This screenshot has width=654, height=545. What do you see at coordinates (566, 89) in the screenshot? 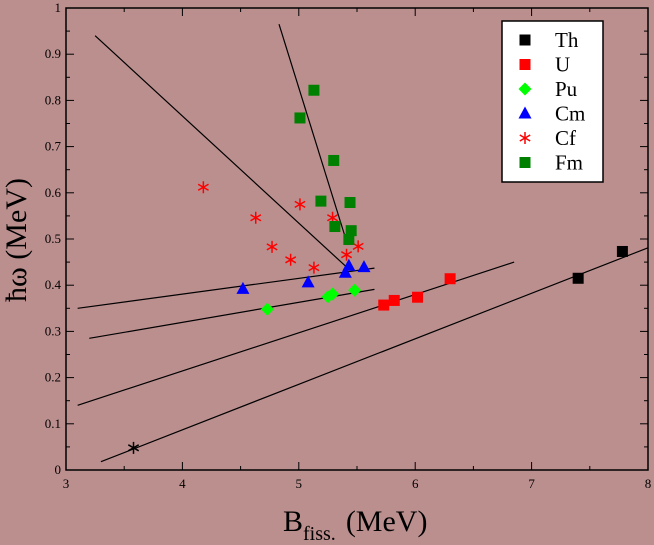
I see `legend-label-pu: Pu` at bounding box center [566, 89].